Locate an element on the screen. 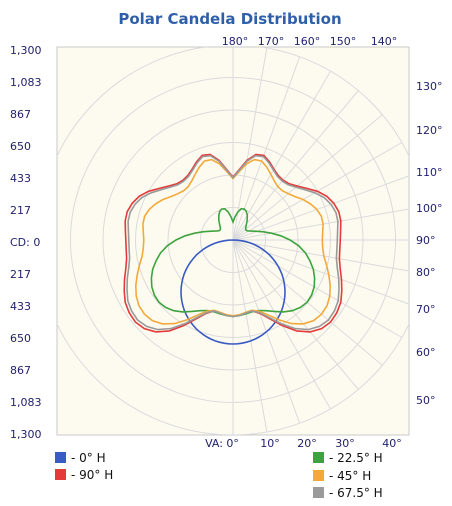  legend-label: - 45° H is located at coordinates (350, 476).